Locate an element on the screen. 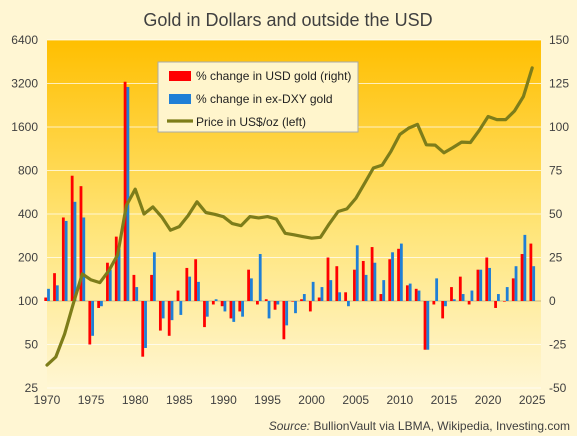 The width and height of the screenshot is (577, 436). left-tick-label: 1600 is located at coordinates (24, 127).